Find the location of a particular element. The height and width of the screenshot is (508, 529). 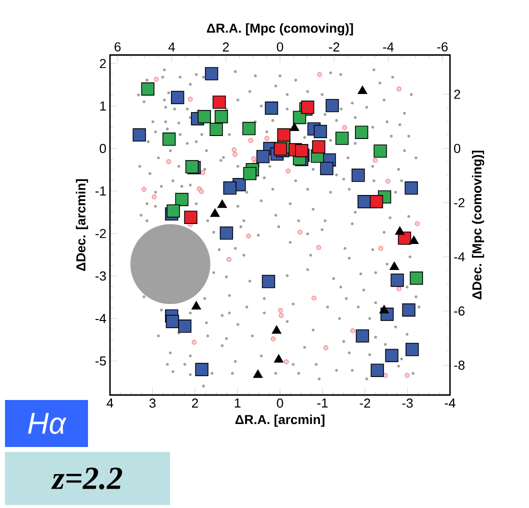

y2-axis-title: ΔDec. [Mpc (comoving)] is located at coordinates (478, 225).